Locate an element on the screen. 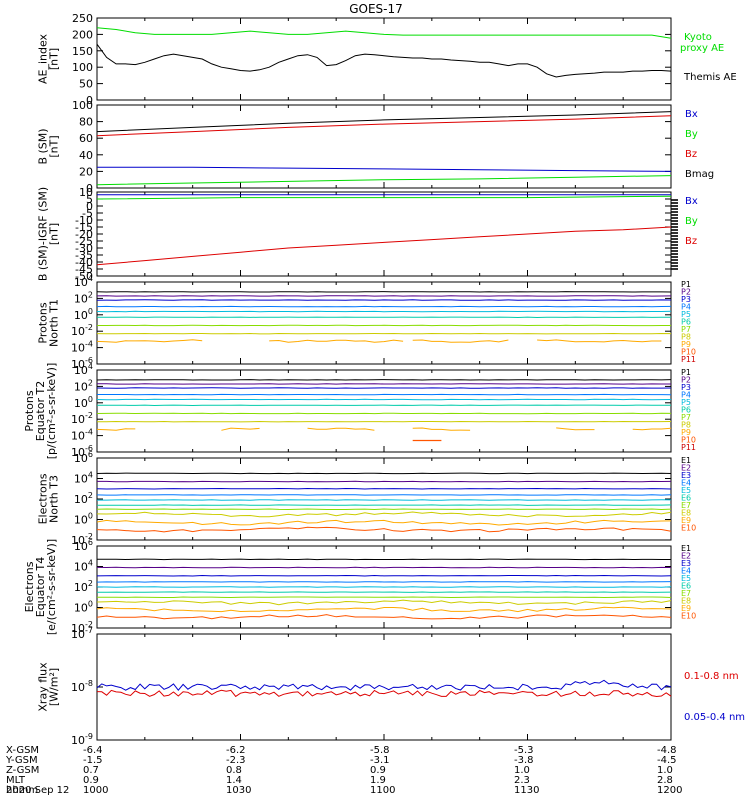 The height and width of the screenshot is (804, 750). y-tick-label: 10⁻⁷ is located at coordinates (82, 633).